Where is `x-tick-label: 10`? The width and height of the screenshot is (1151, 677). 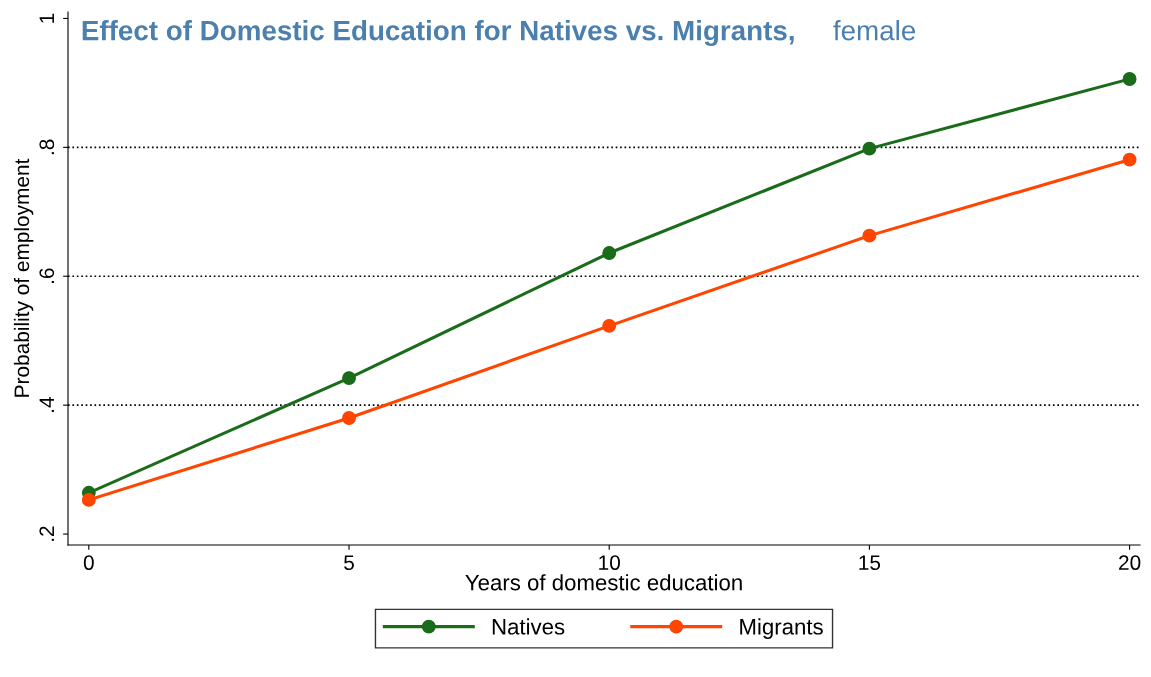
x-tick-label: 10 is located at coordinates (609, 563).